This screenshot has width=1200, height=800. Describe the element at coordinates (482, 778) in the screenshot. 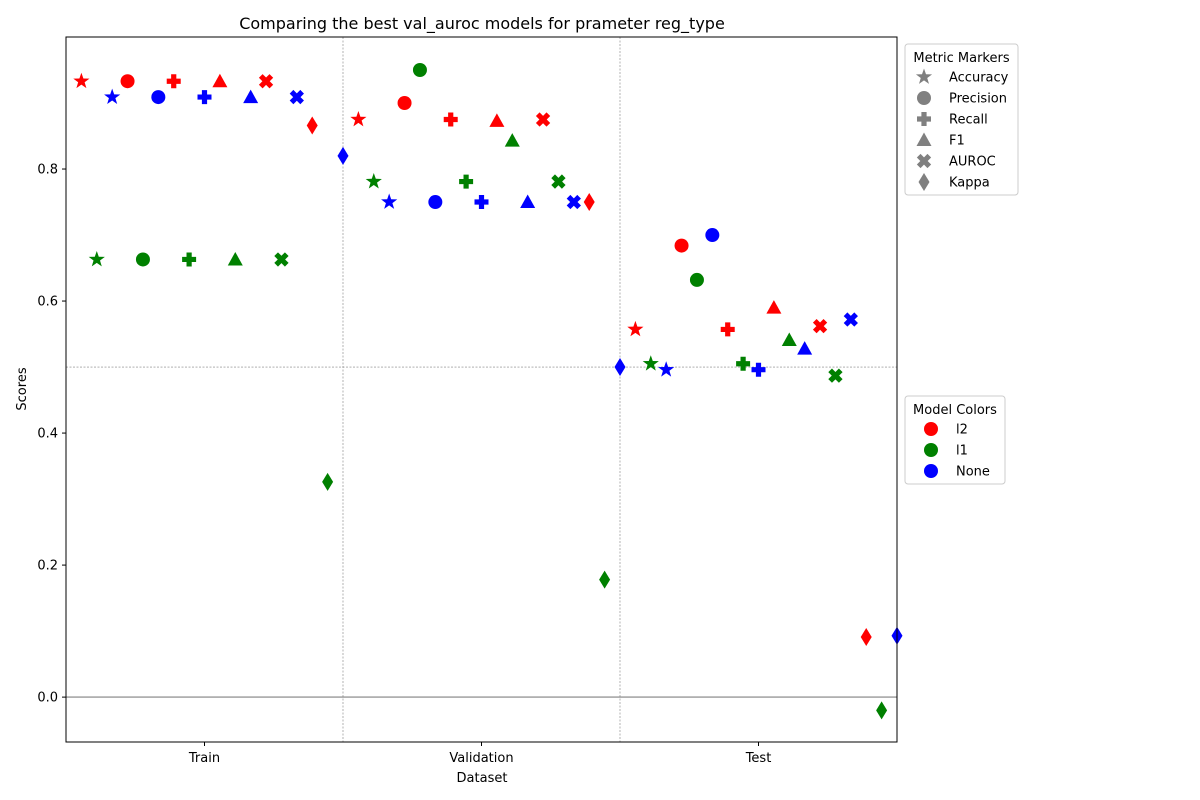

I see `x-axis-label: Dataset` at that location.